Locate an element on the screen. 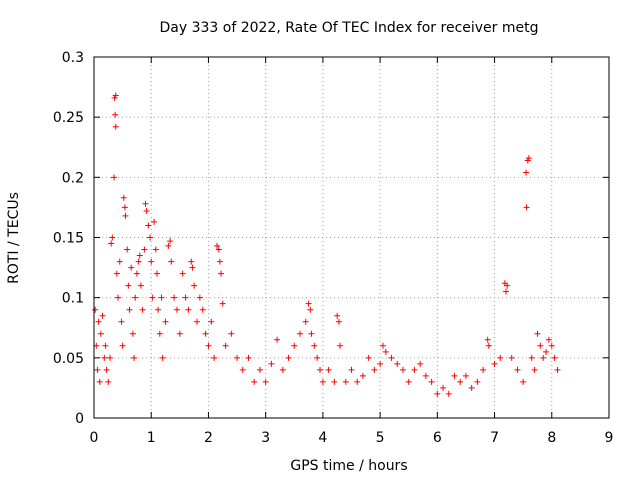 This screenshot has width=640, height=480. y-axis-title: ROTI / TECUs is located at coordinates (14, 238).